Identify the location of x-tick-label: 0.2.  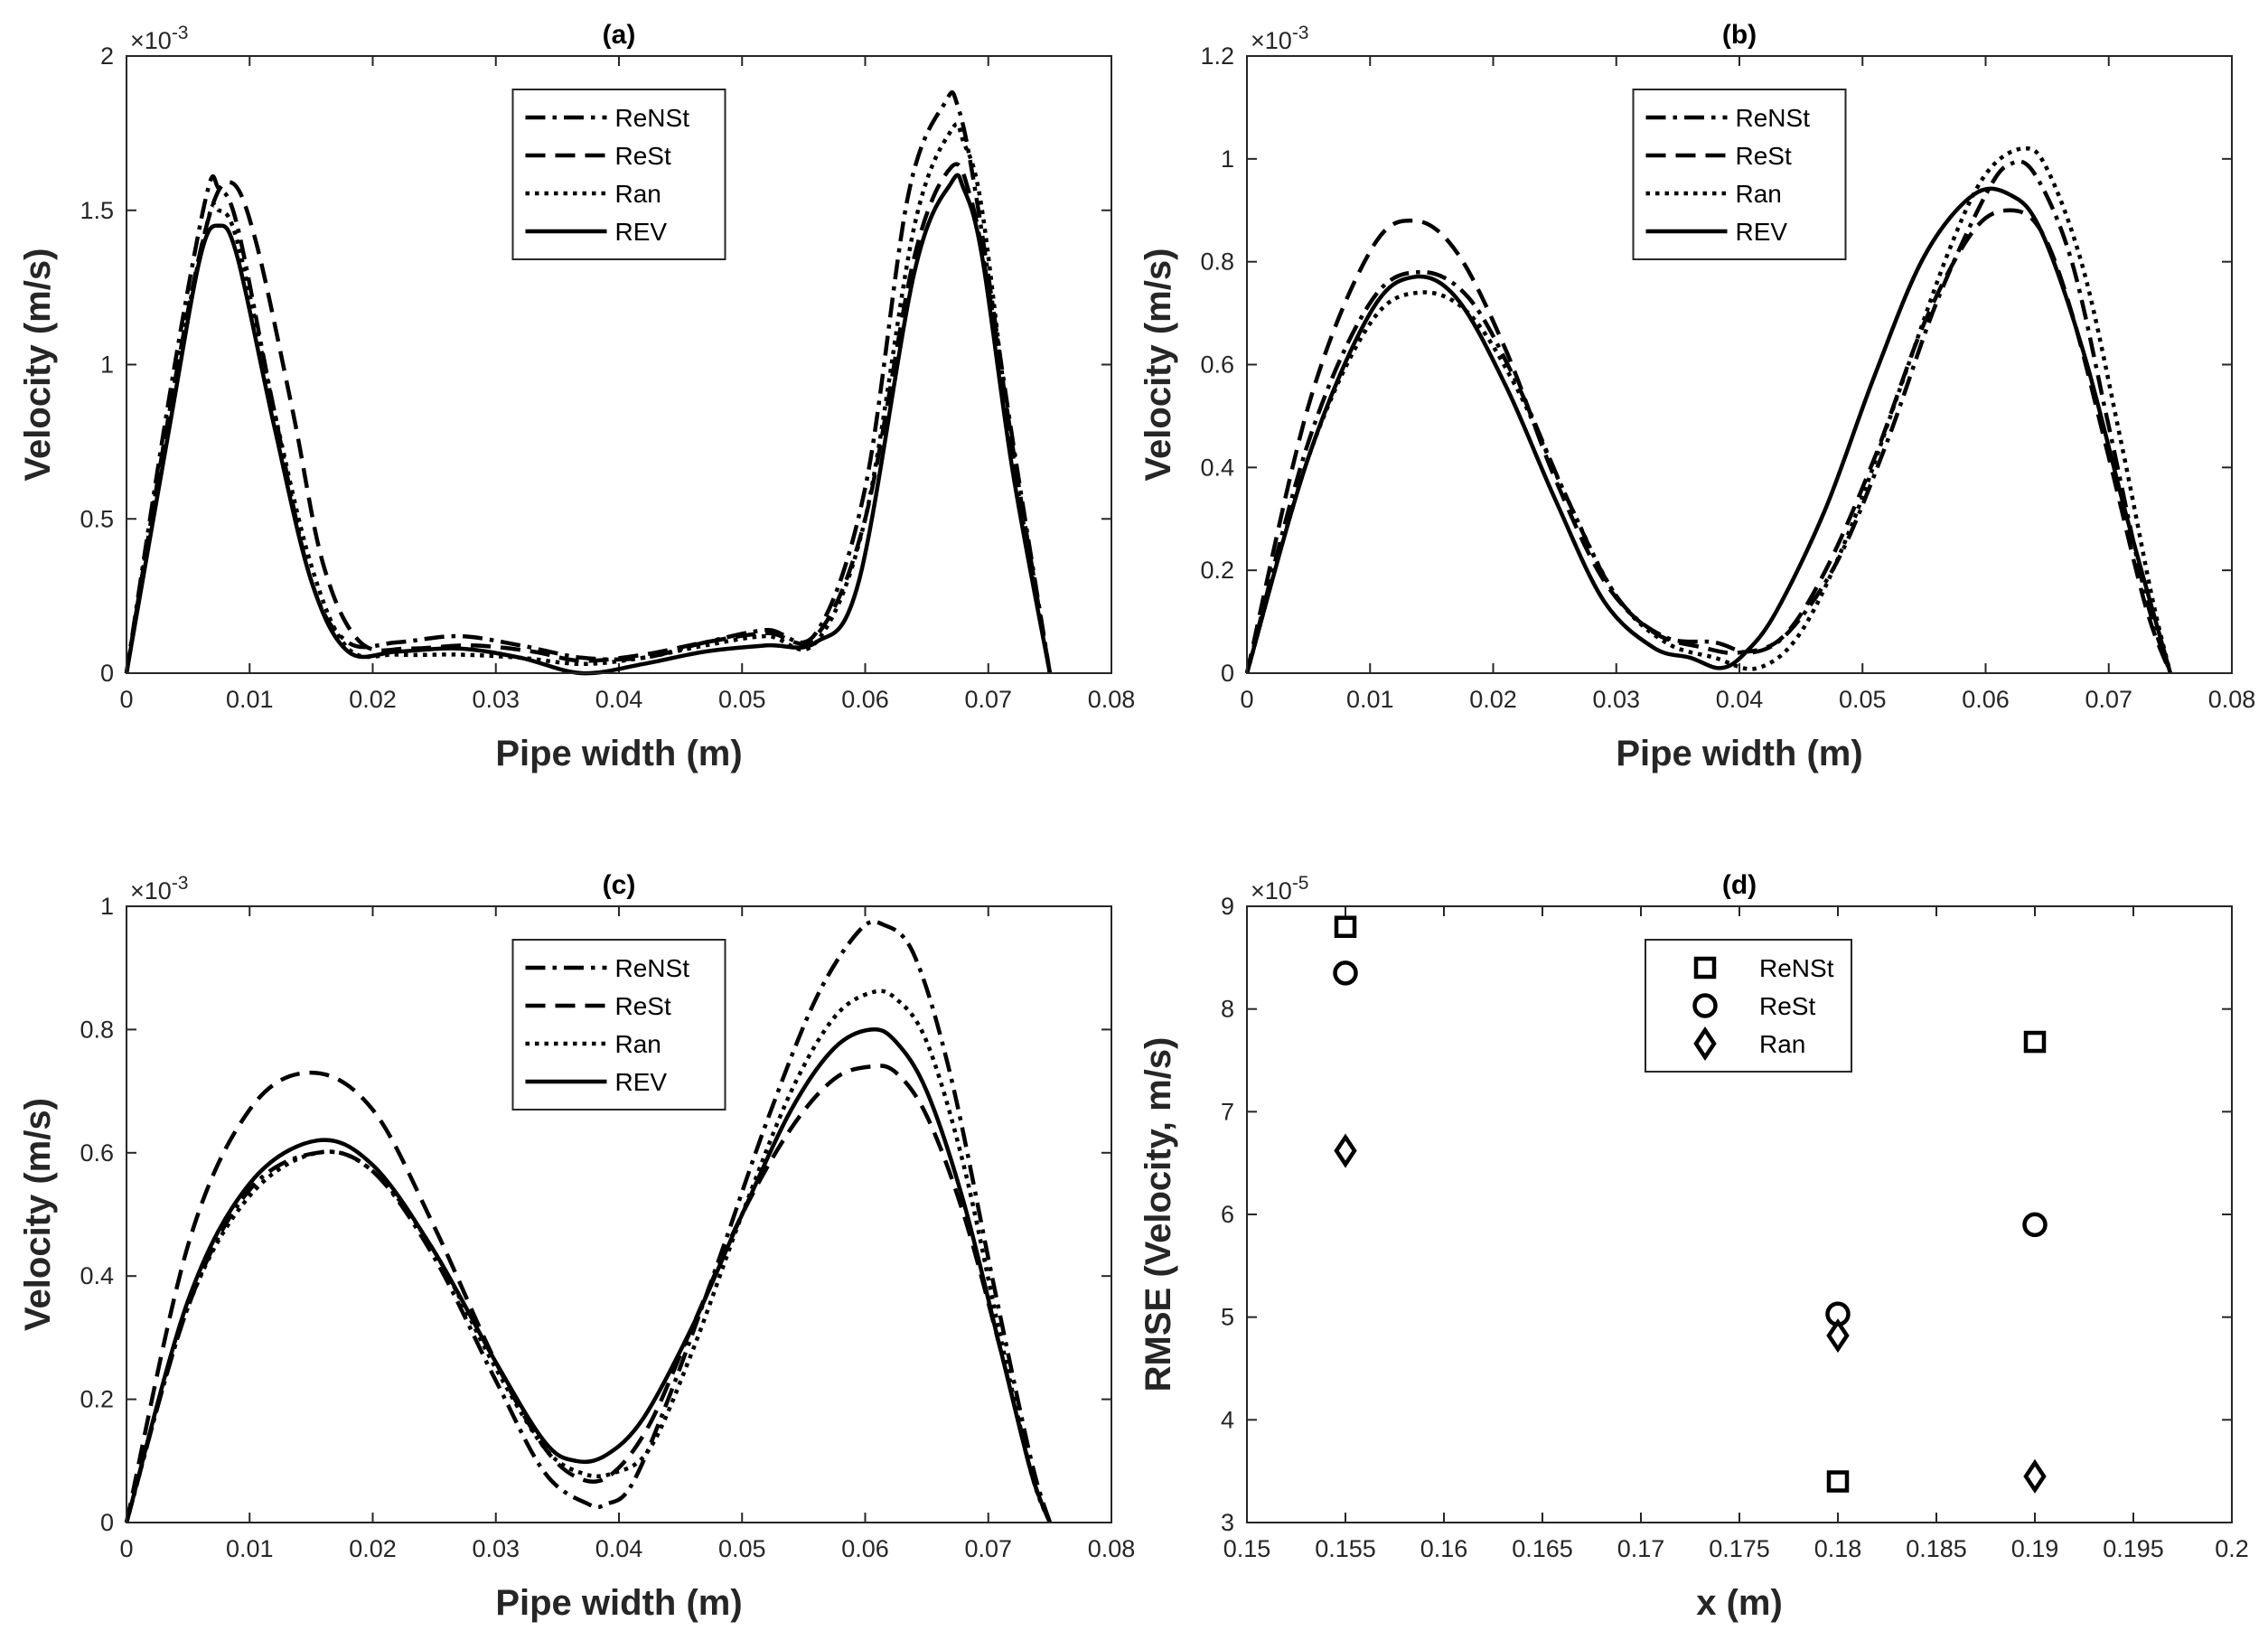
(2232, 1548).